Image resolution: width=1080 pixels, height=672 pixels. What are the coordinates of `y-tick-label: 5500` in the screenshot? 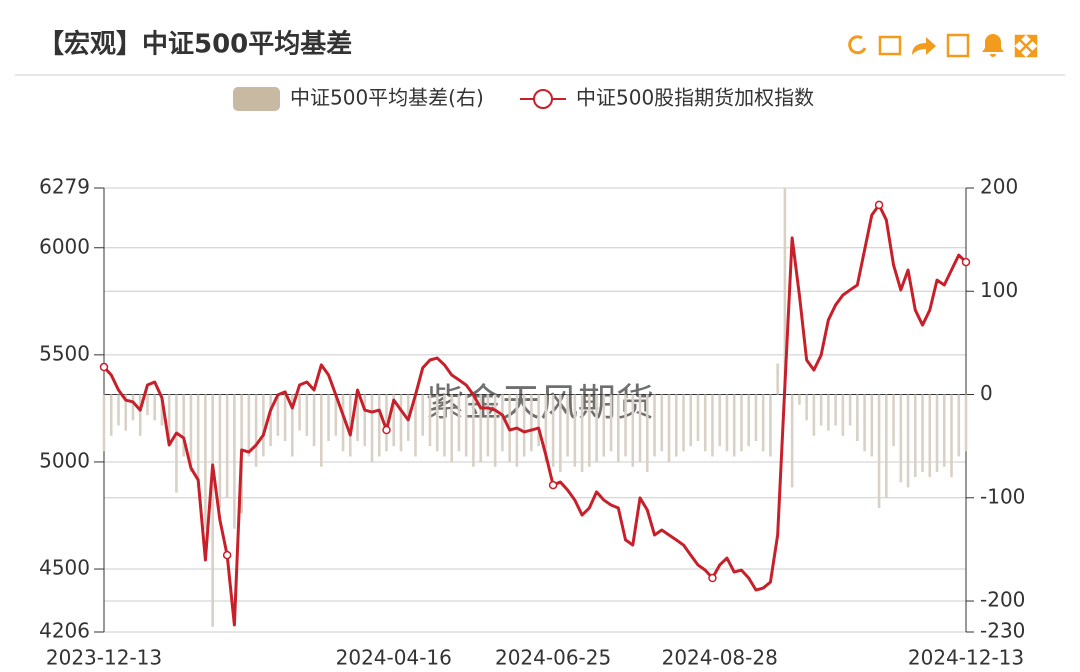 It's located at (64, 353).